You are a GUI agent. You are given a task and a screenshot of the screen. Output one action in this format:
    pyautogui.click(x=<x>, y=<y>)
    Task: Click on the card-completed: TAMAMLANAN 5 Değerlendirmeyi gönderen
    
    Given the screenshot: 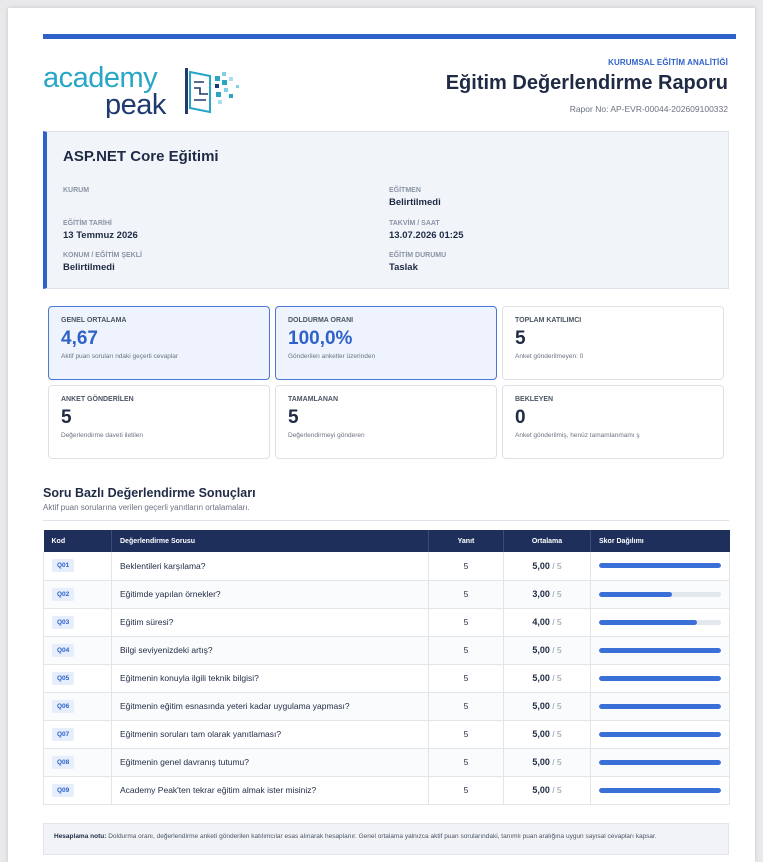 What is the action you would take?
    pyautogui.click(x=386, y=422)
    